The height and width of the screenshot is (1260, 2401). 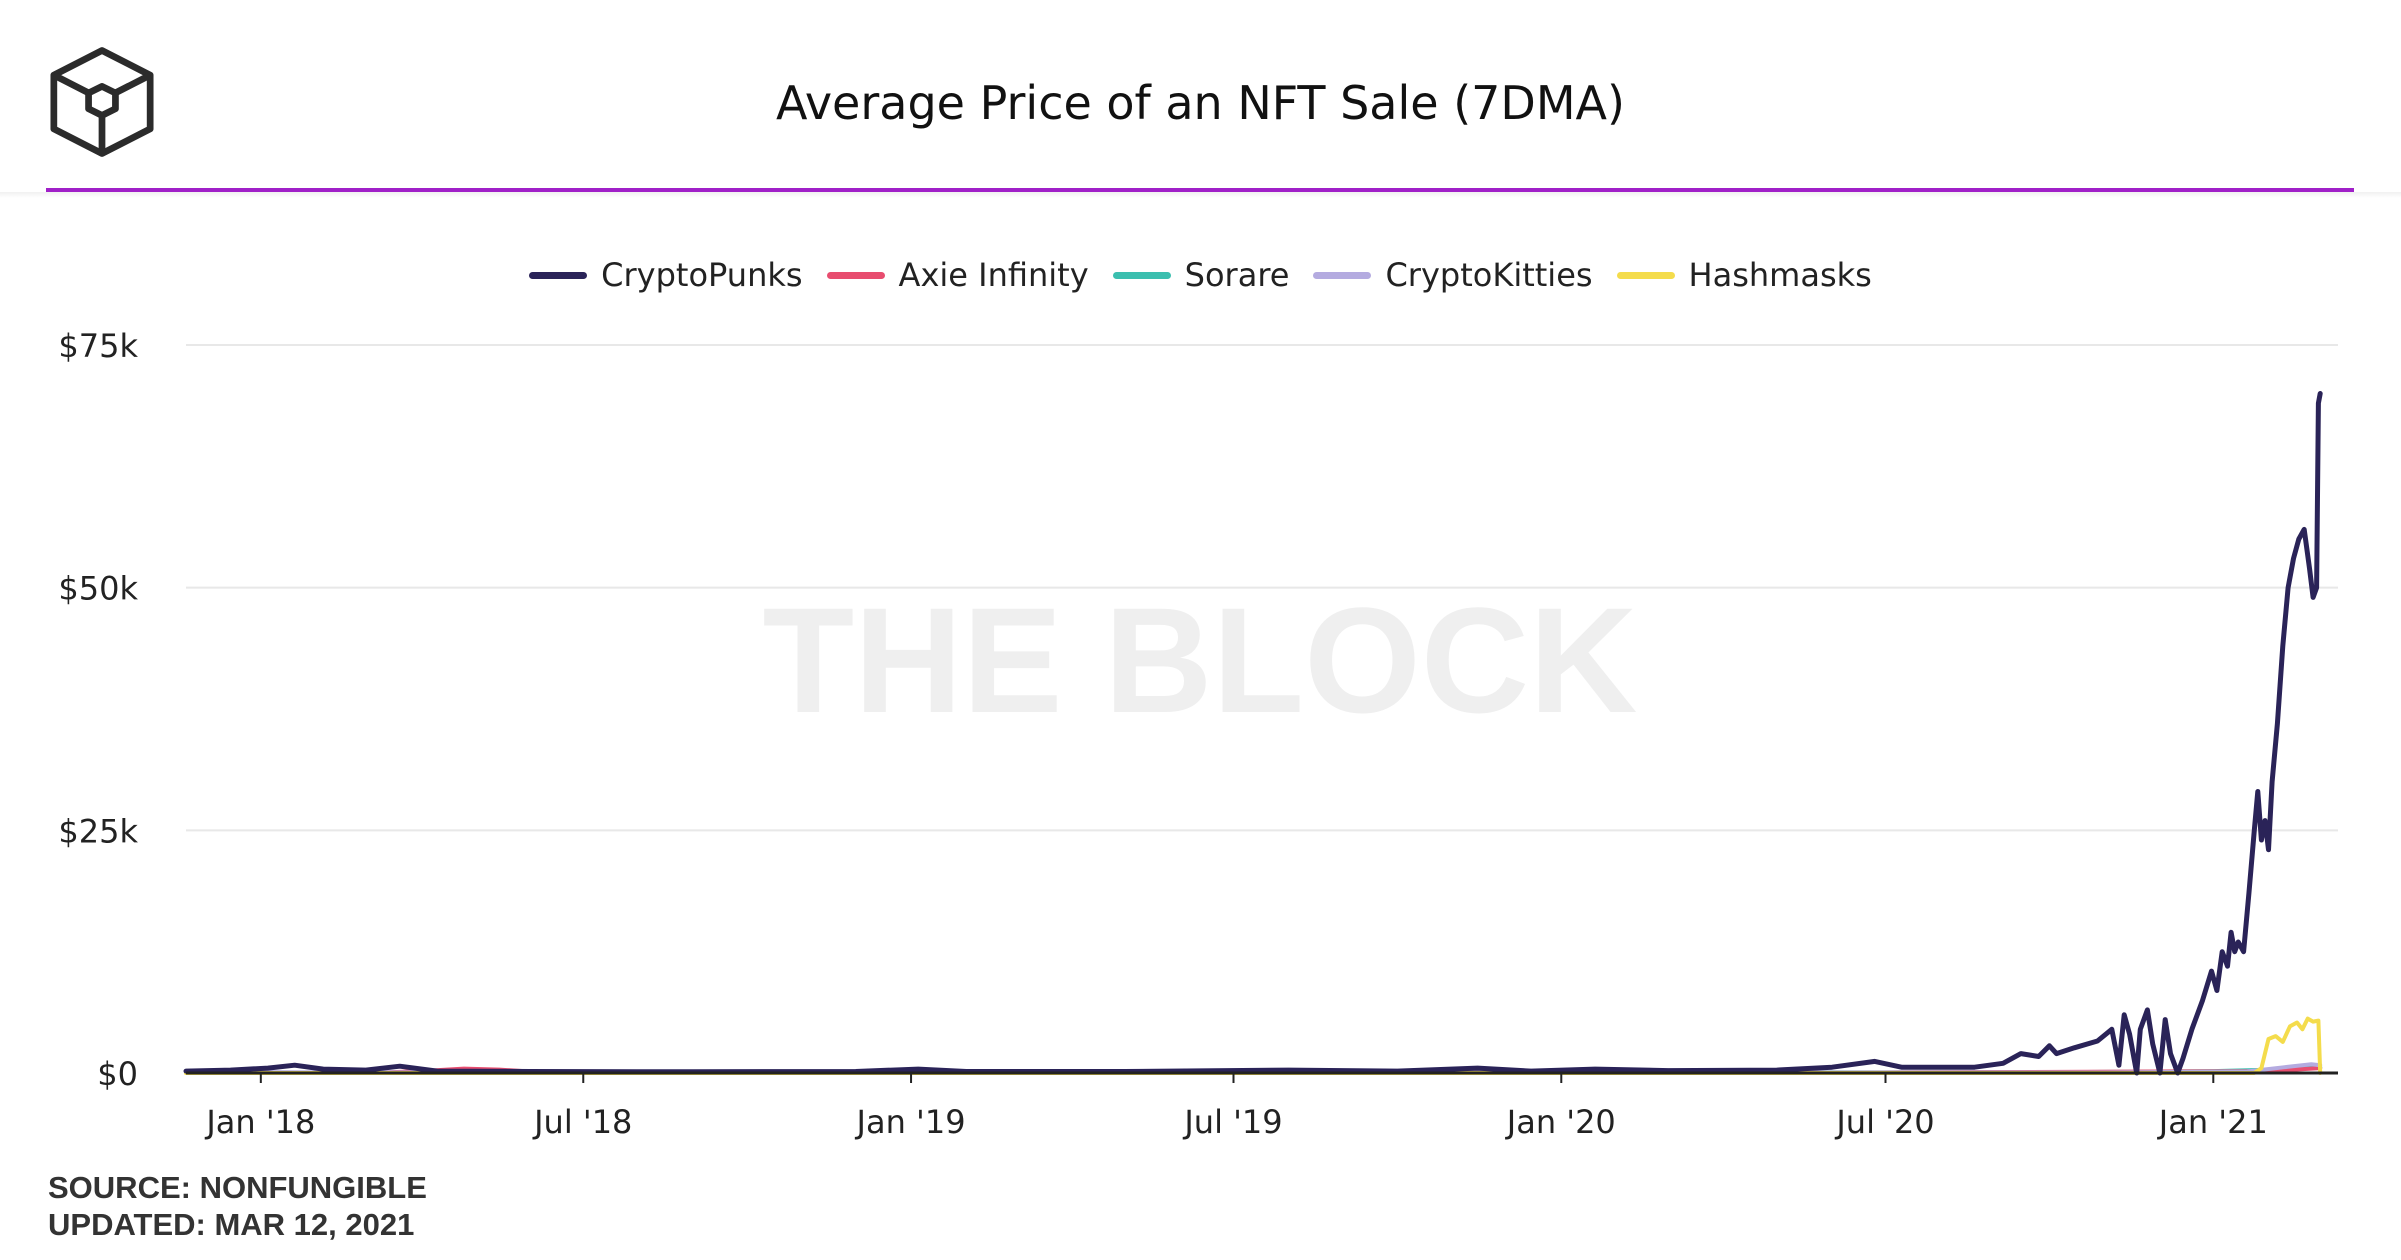 I want to click on y-tick-label: $50k, so click(x=98, y=589).